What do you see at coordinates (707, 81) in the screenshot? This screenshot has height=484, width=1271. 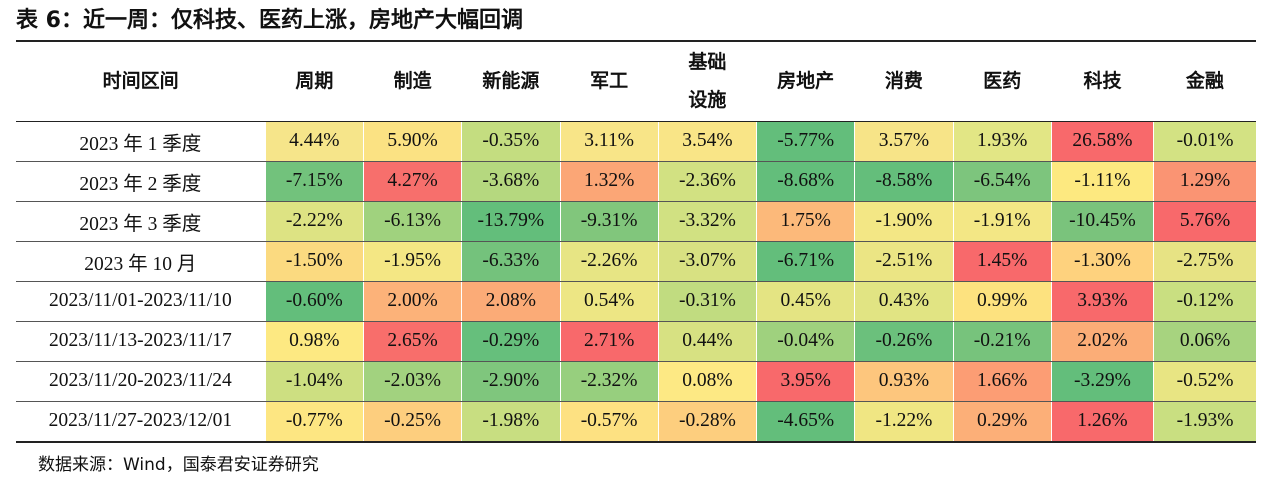 I see `header-infrastructure: 基础设施` at bounding box center [707, 81].